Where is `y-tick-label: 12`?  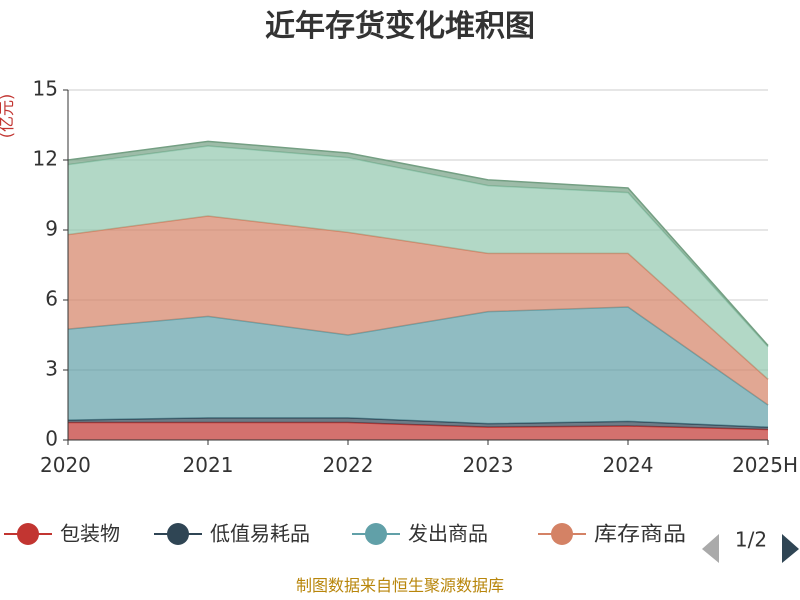
y-tick-label: 12 is located at coordinates (45, 159).